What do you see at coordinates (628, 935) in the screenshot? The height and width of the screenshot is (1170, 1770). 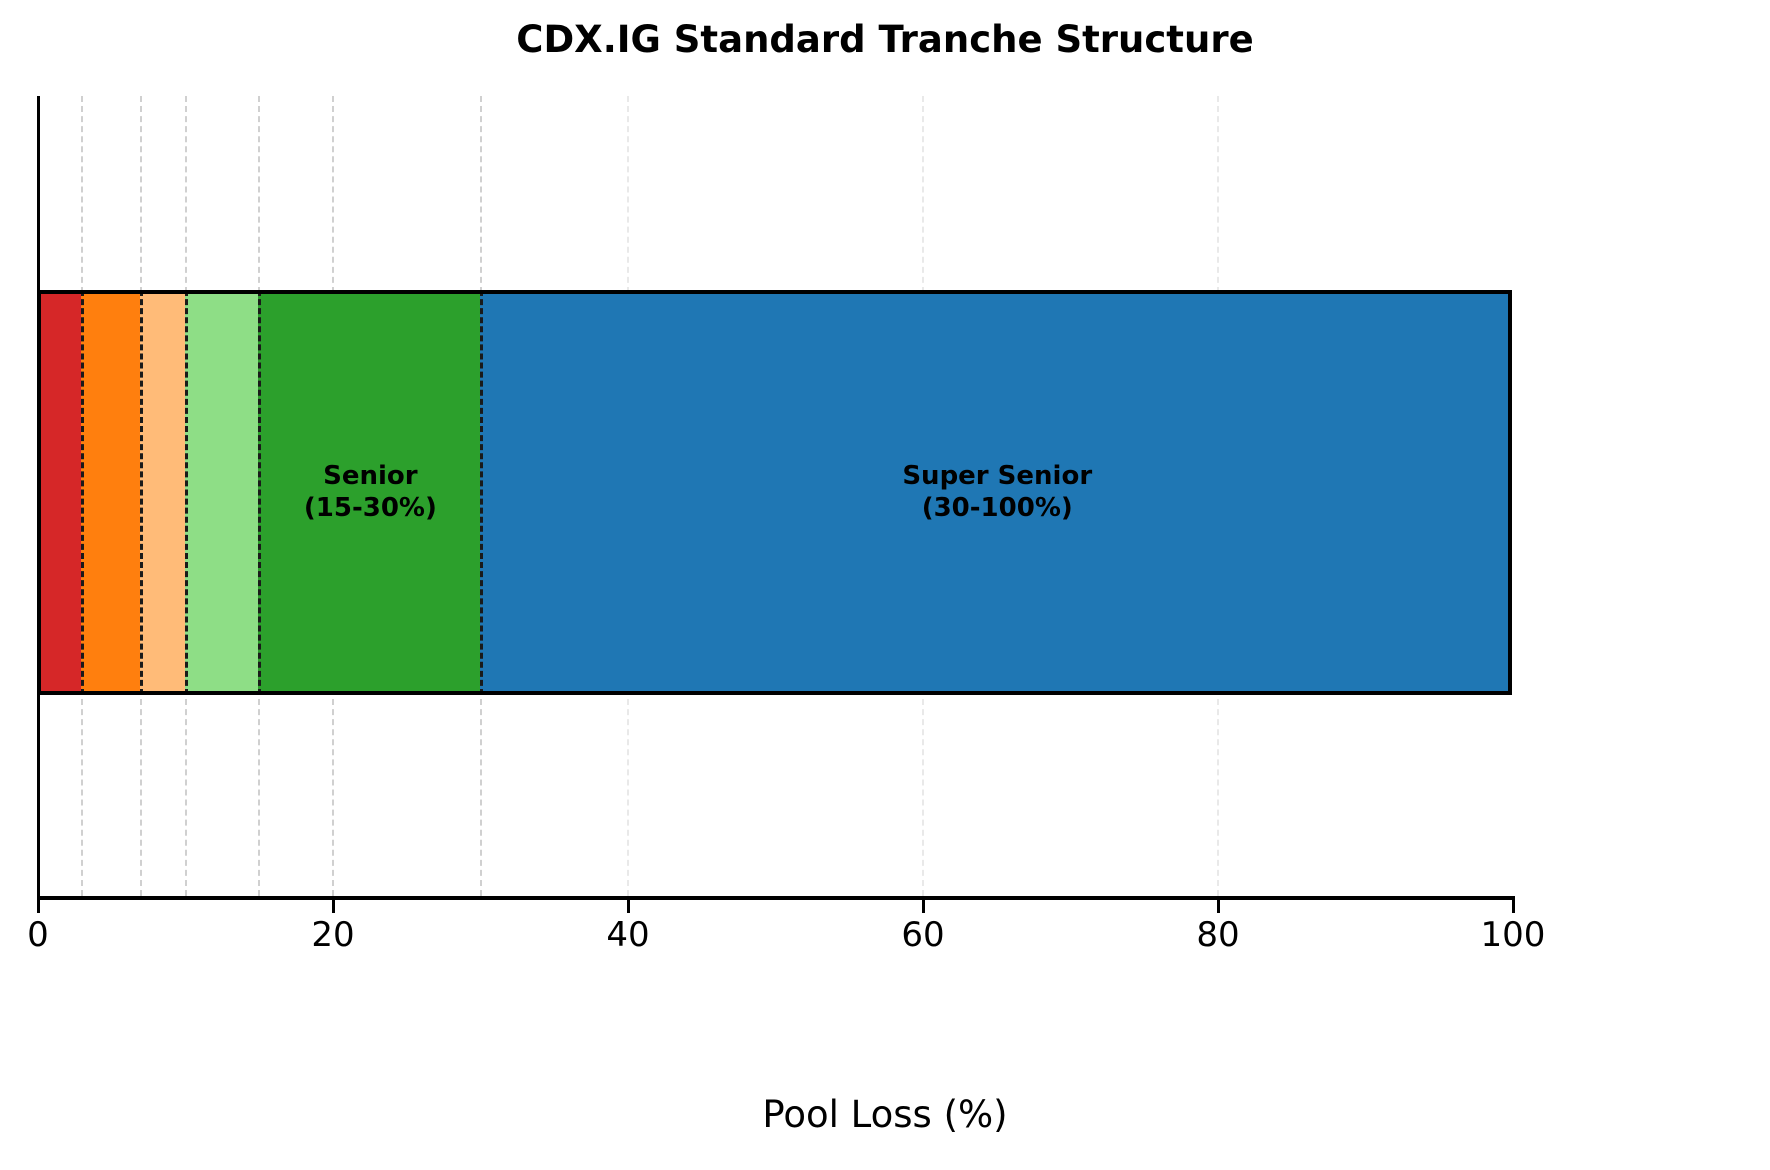 I see `x-tick-label-40: 40` at bounding box center [628, 935].